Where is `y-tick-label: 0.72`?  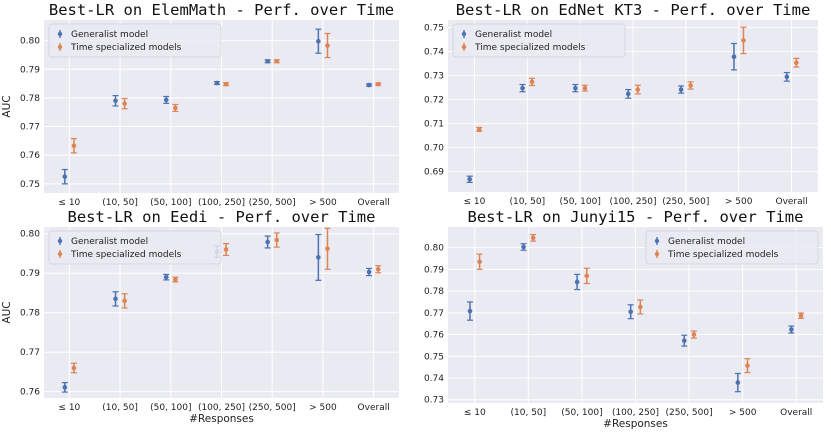 y-tick-label: 0.72 is located at coordinates (434, 101).